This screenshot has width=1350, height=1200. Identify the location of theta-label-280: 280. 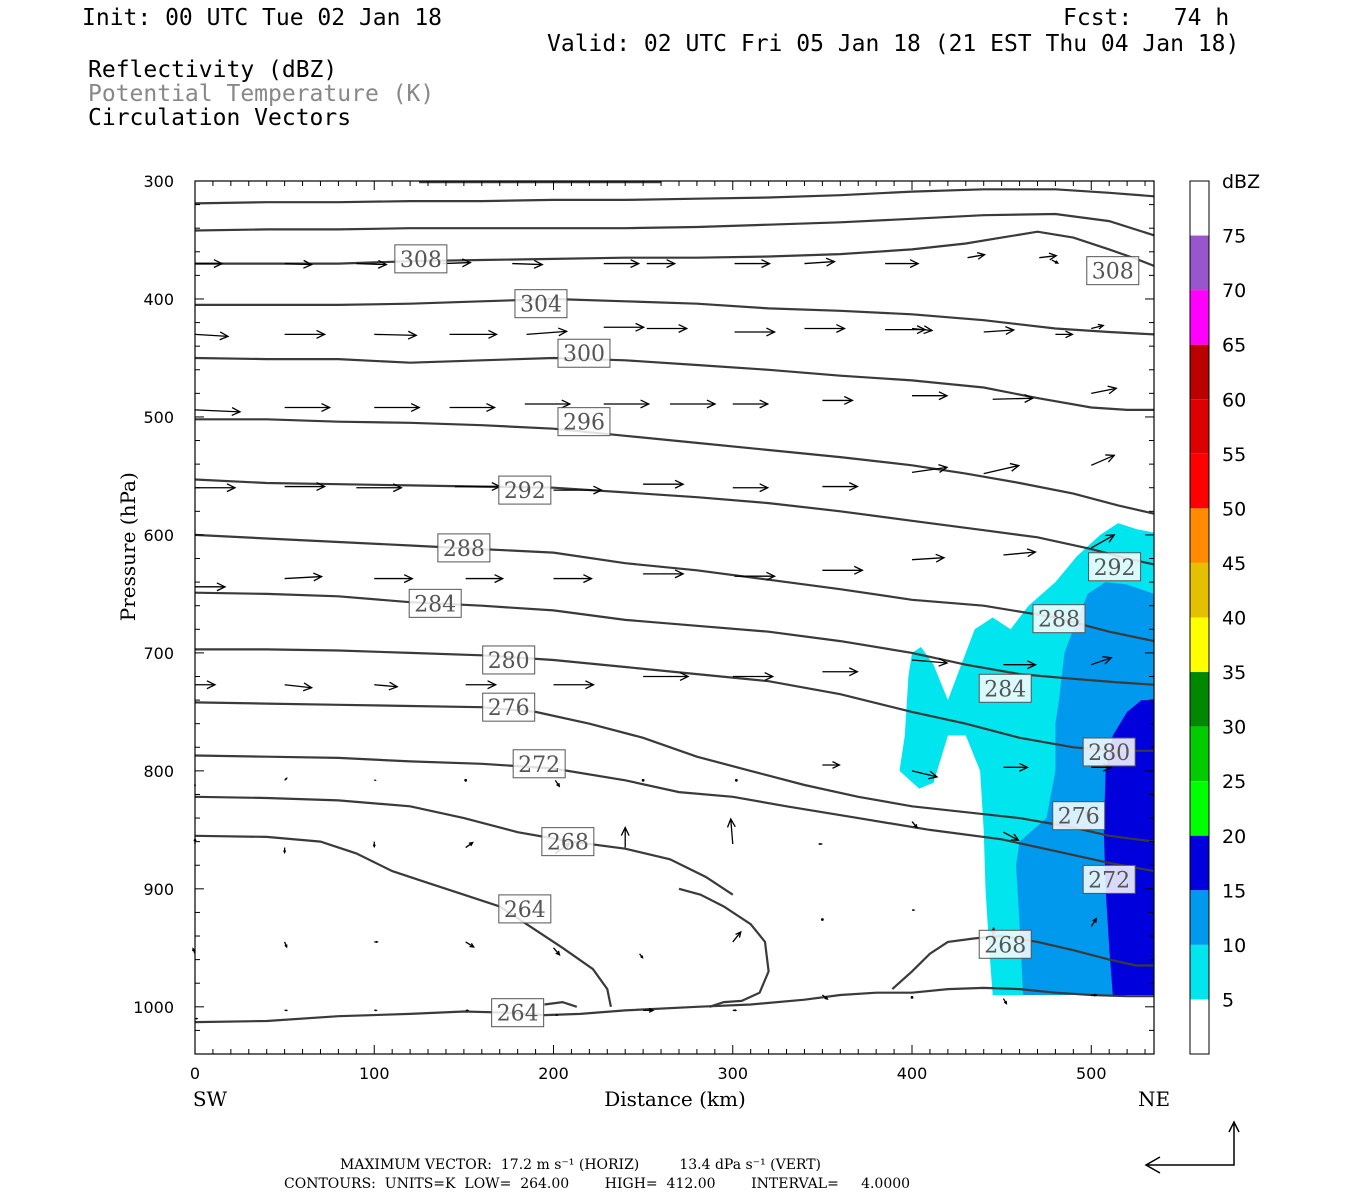
(509, 660).